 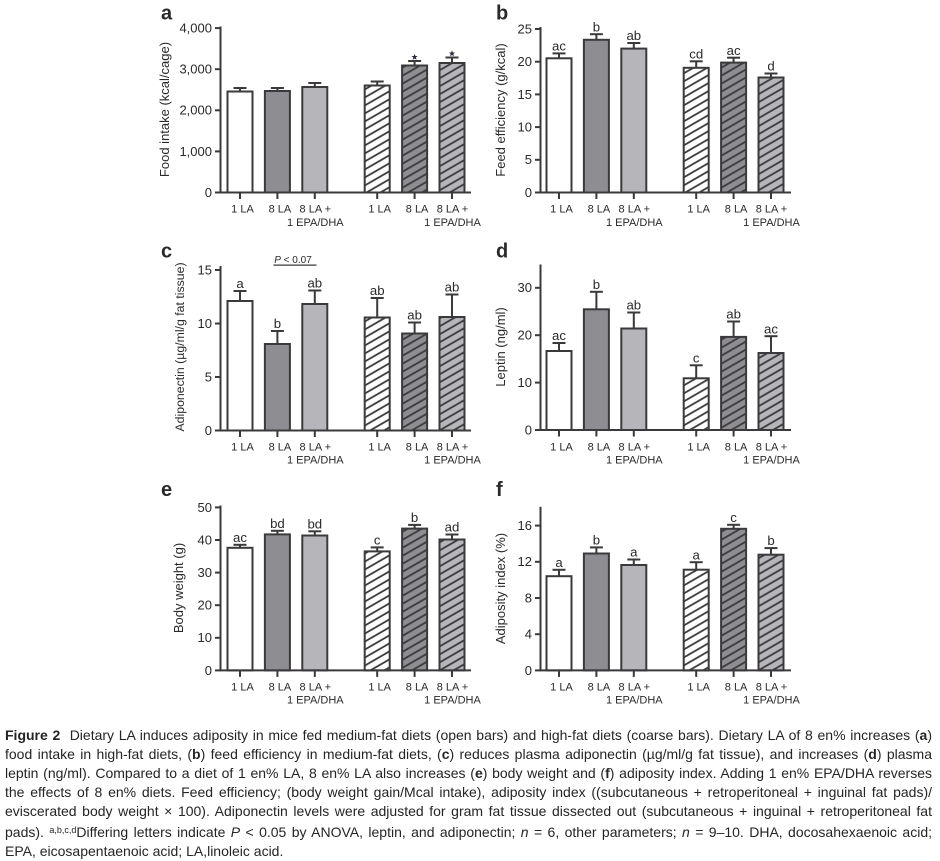 What do you see at coordinates (166, 490) in the screenshot?
I see `svg-text: e` at bounding box center [166, 490].